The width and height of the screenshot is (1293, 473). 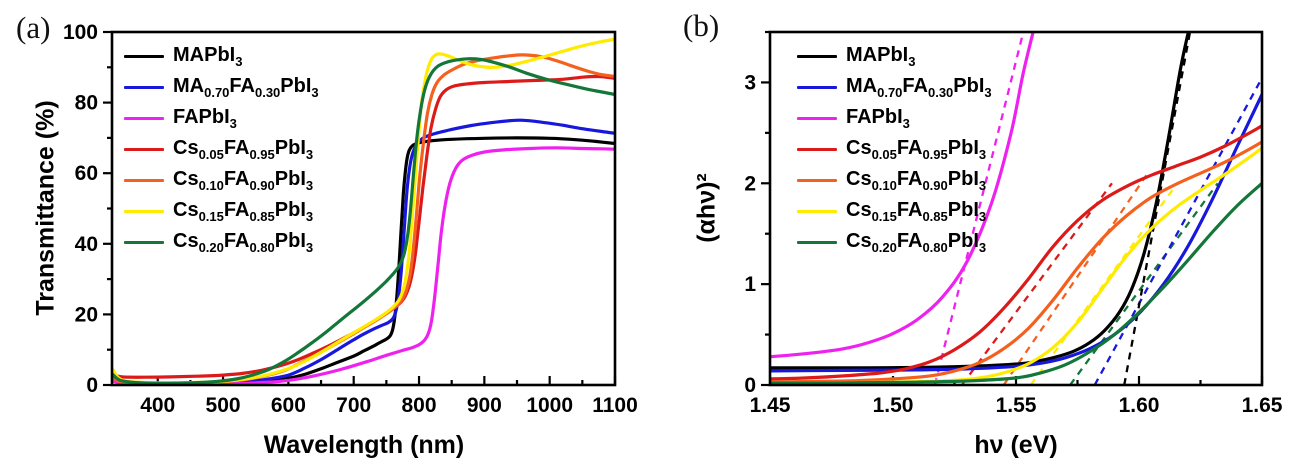 What do you see at coordinates (1016, 445) in the screenshot?
I see `panel-b-xaxis-title: hν (eV)` at bounding box center [1016, 445].